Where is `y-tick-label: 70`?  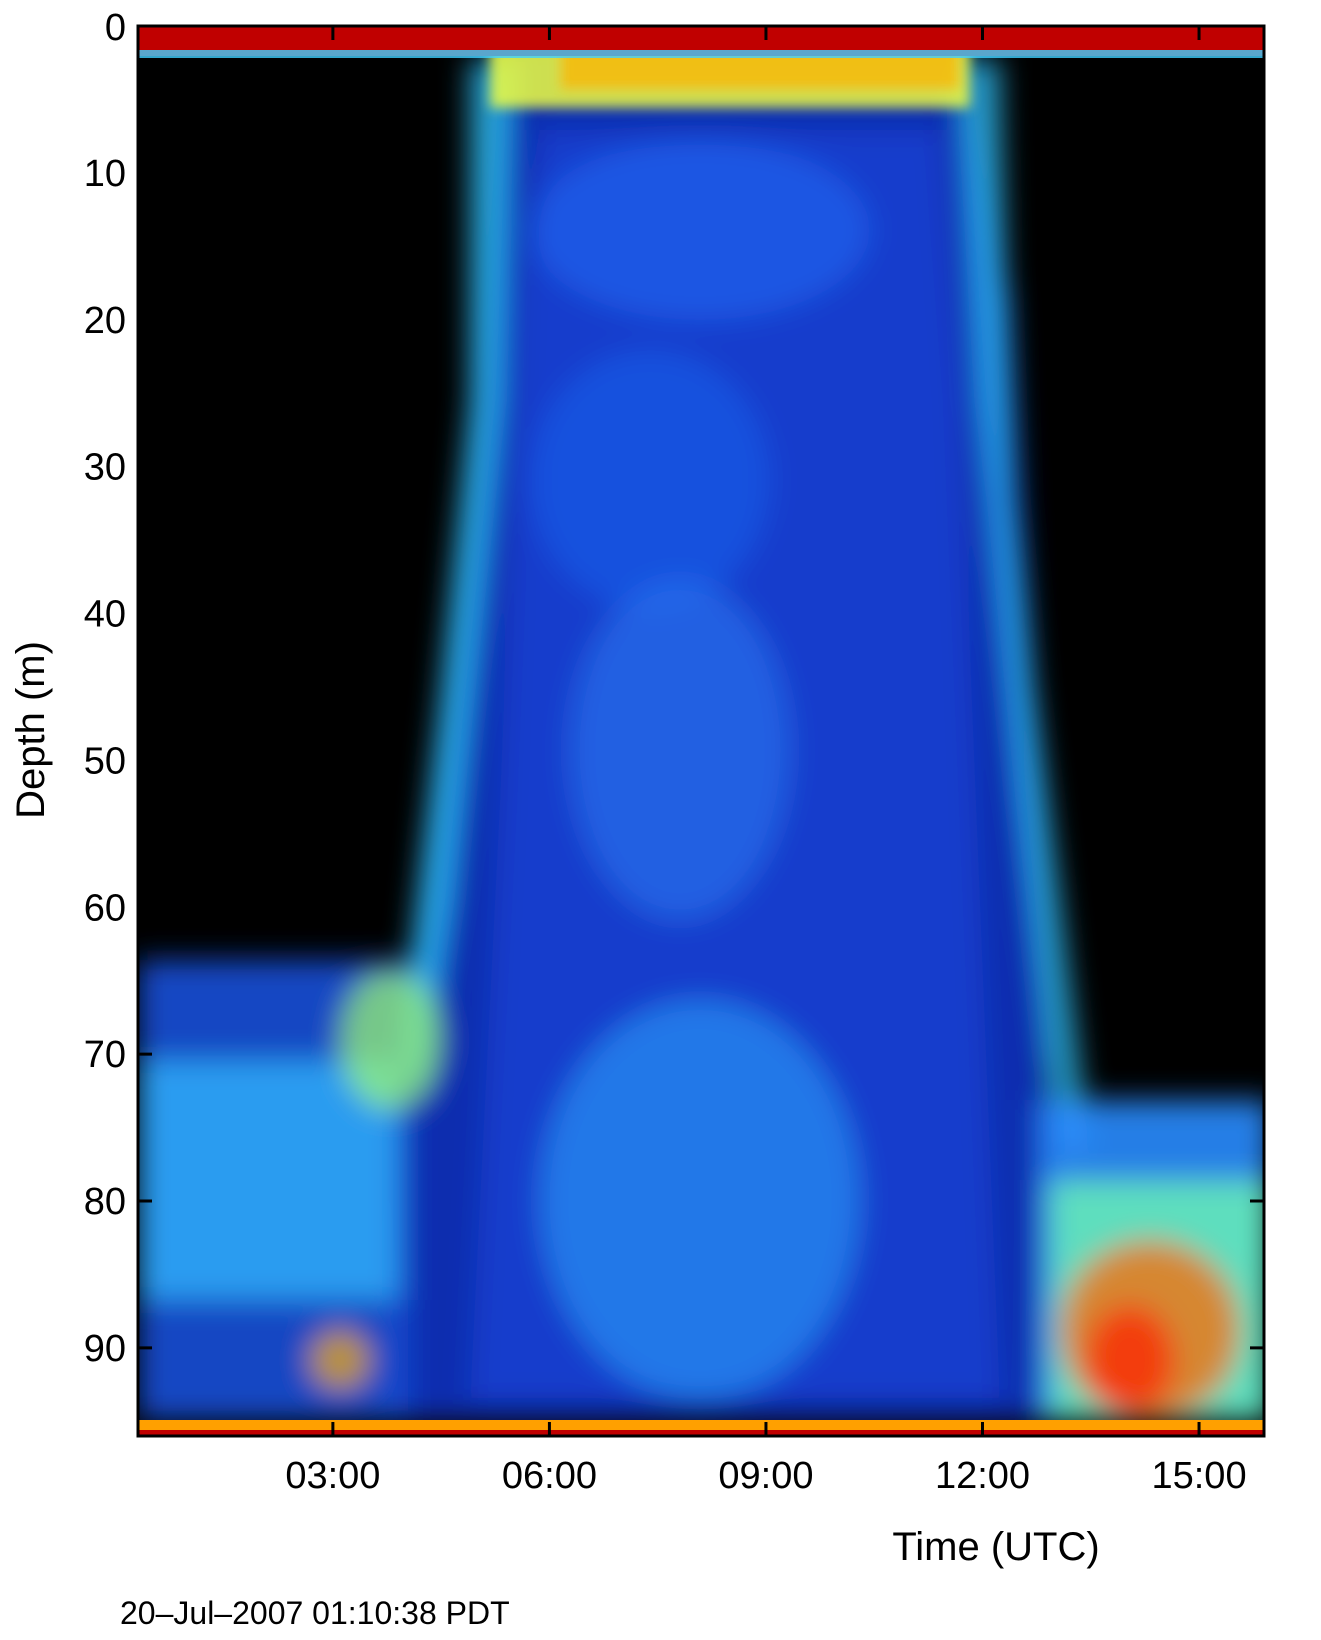
y-tick-label: 70 is located at coordinates (105, 1055).